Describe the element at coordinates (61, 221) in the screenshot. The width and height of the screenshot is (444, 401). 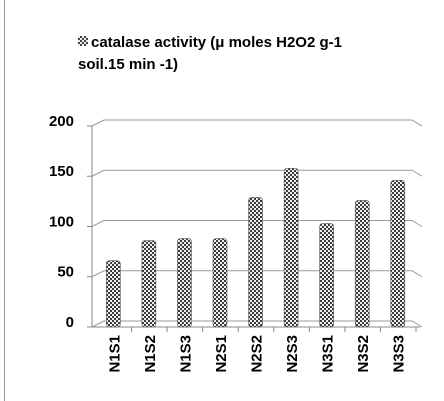
I see `y-tick-label: 100` at that location.